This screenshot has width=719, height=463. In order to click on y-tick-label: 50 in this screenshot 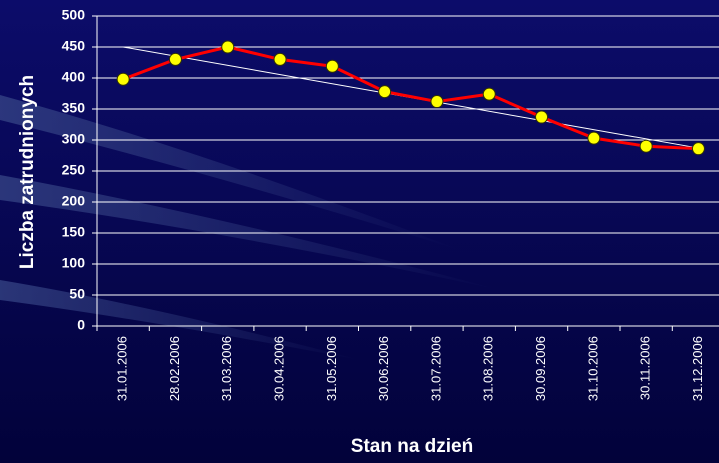, I will do `click(77, 294)`.